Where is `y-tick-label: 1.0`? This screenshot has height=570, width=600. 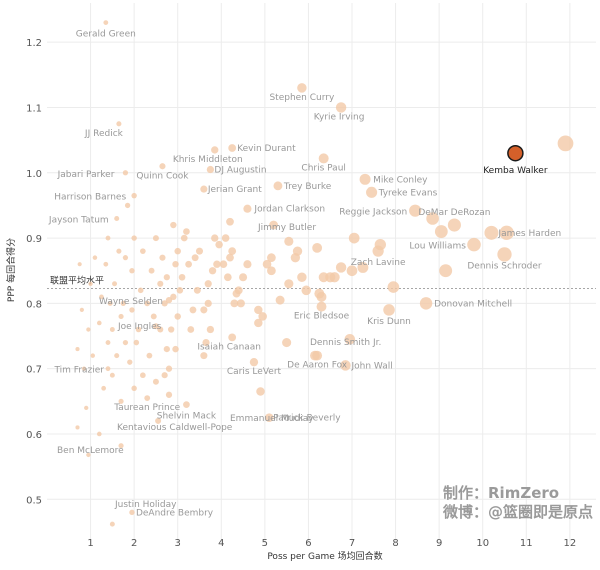
y-tick-label: 1.0 is located at coordinates (34, 174).